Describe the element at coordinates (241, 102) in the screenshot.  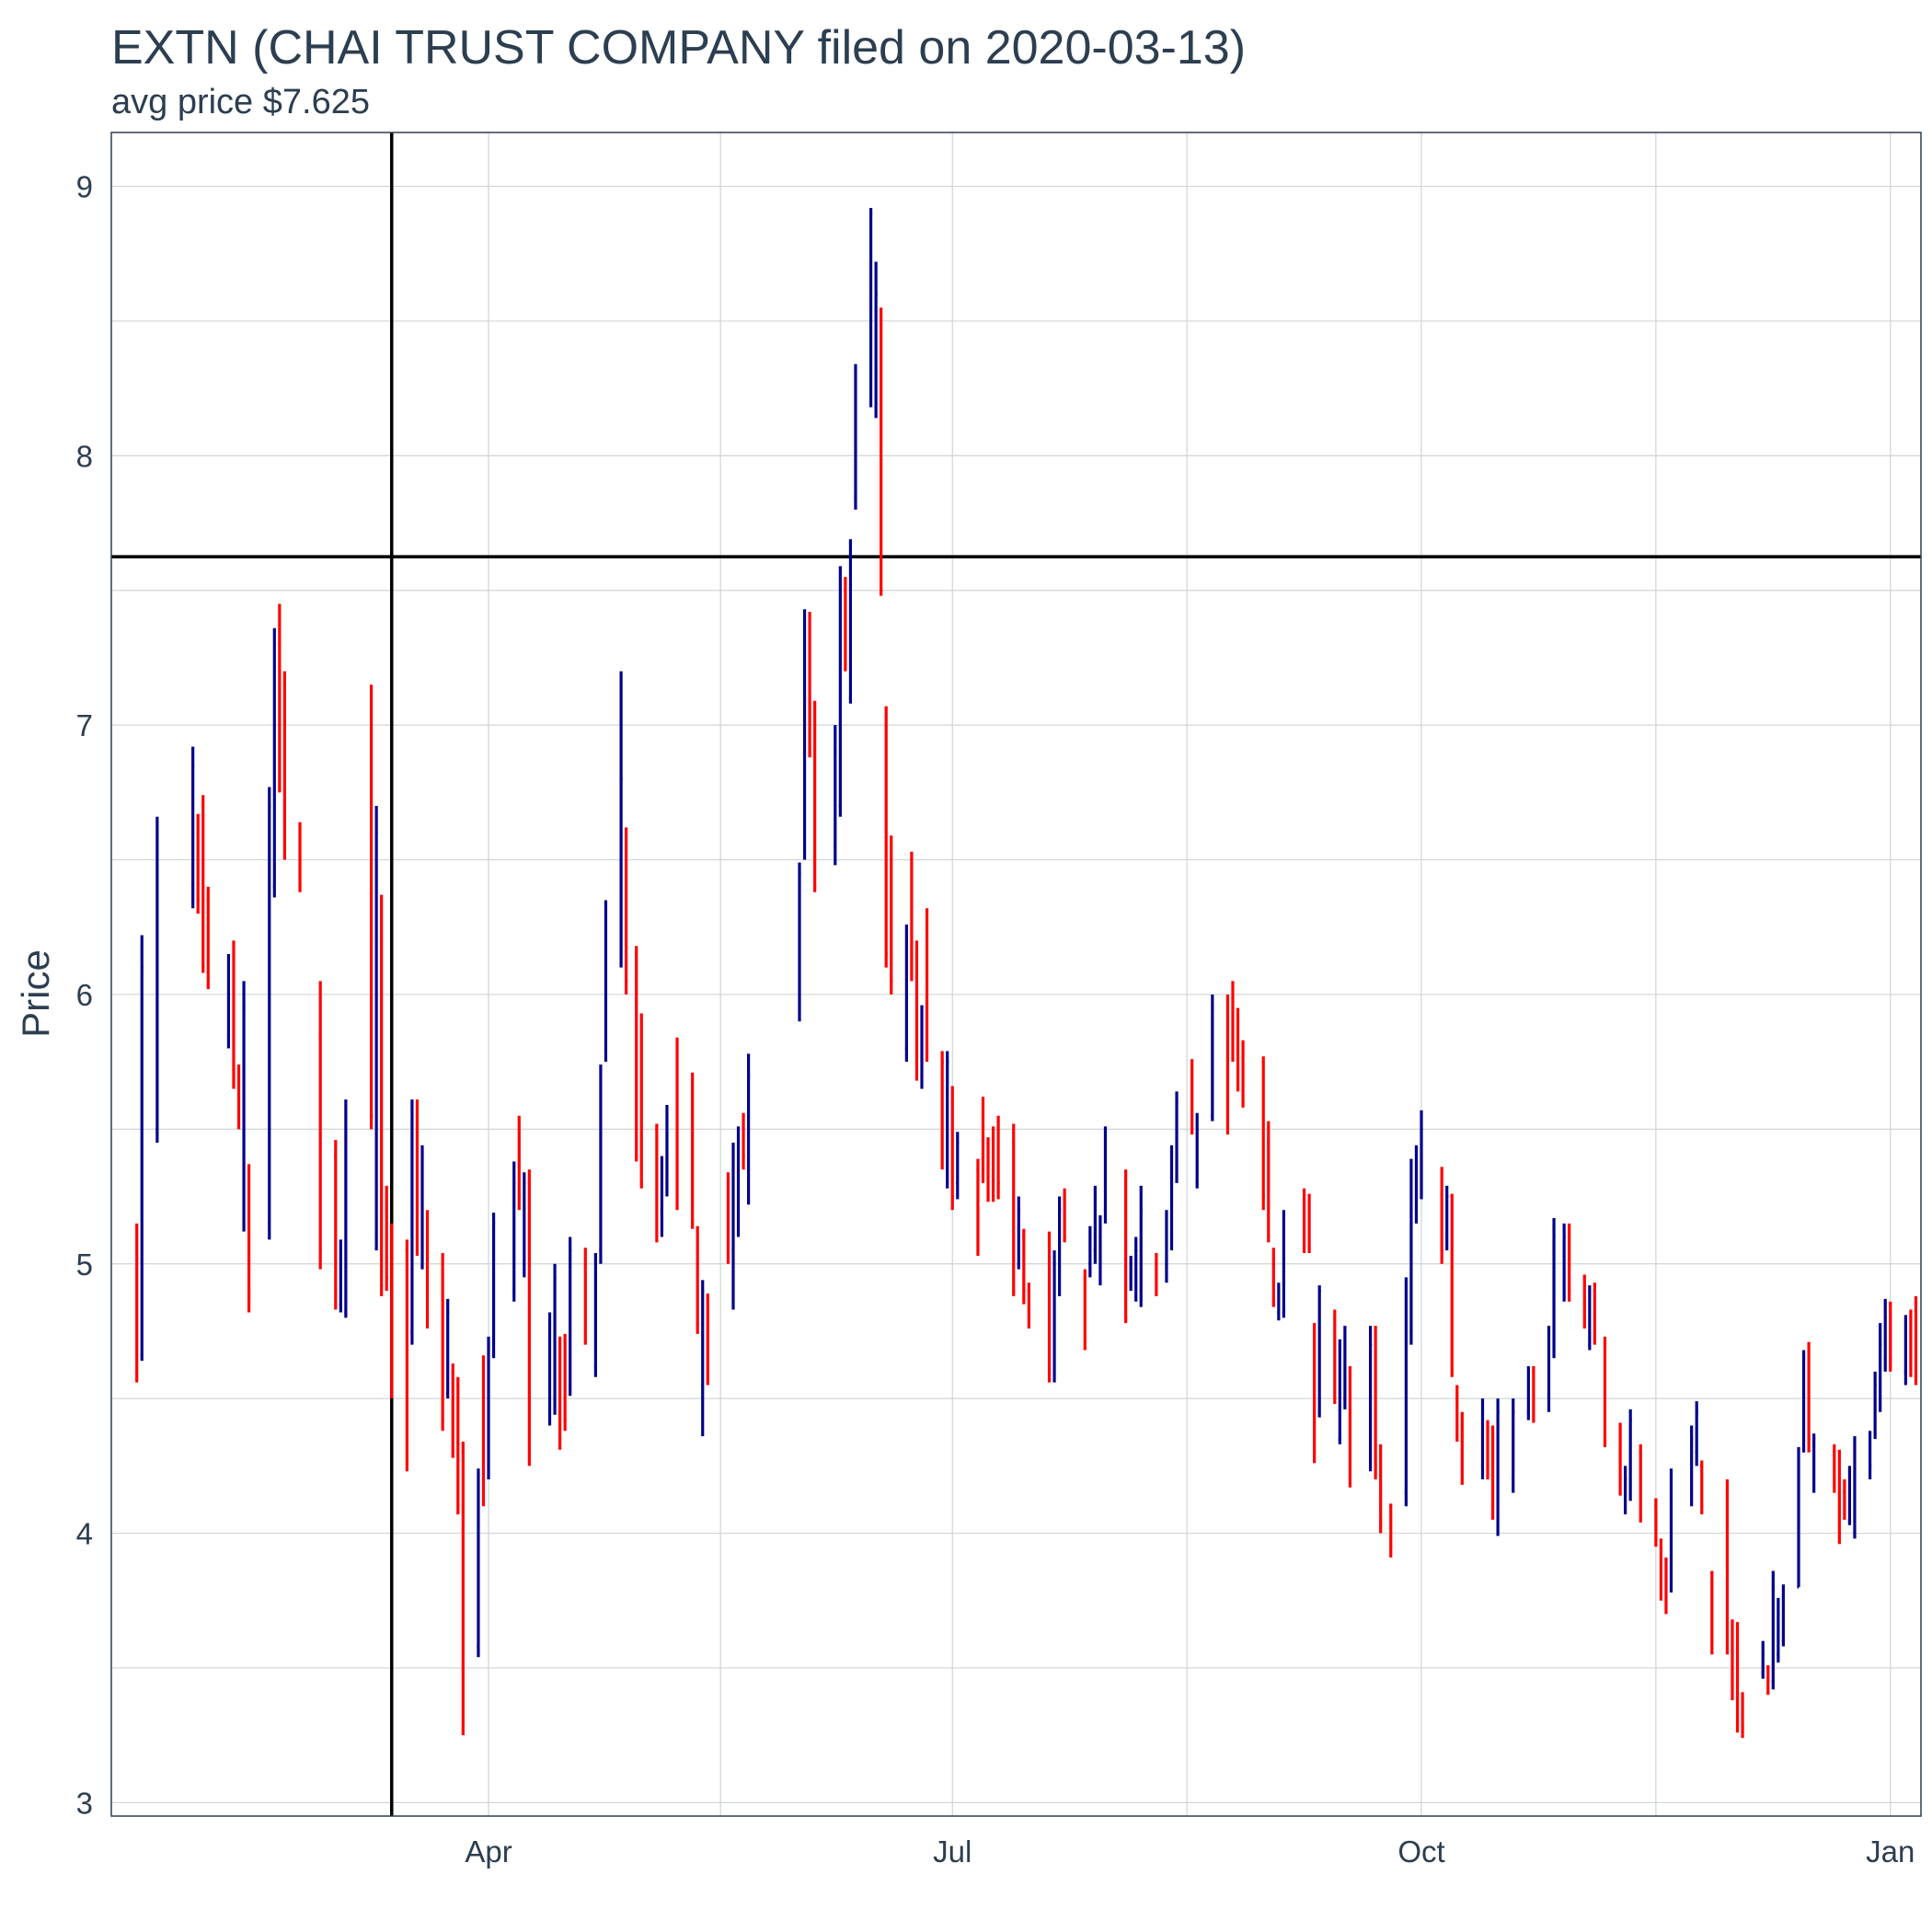
I see `chart-subtitle: avg price $7.625` at that location.